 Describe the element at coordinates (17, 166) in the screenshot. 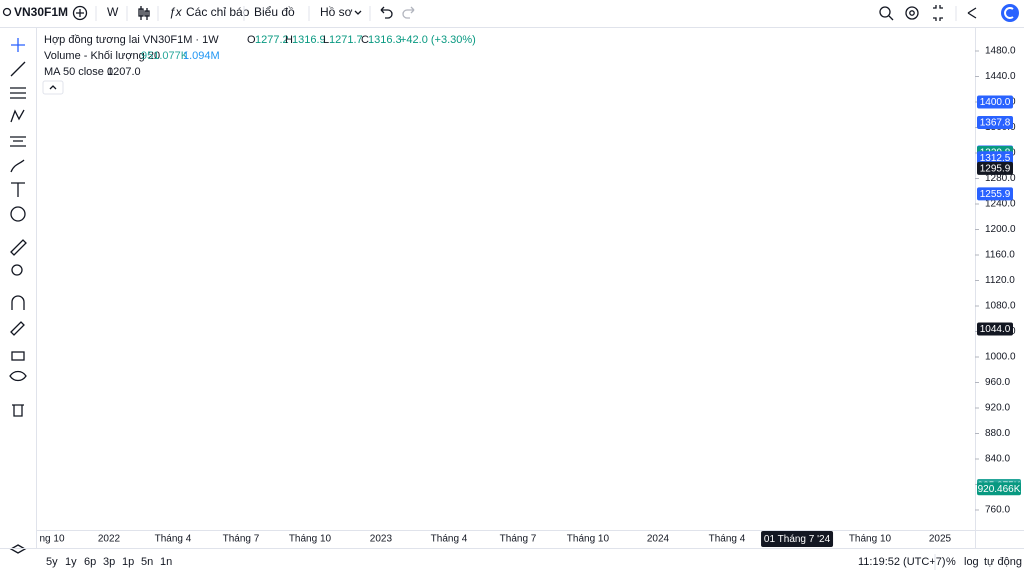

I see `brush-tool` at that location.